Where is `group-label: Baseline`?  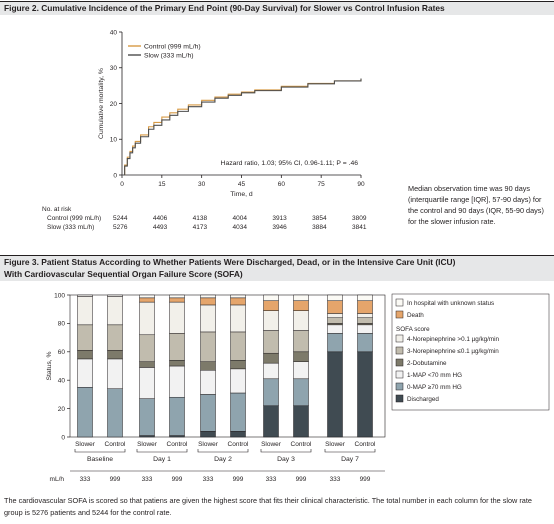 group-label: Baseline is located at coordinates (100, 459).